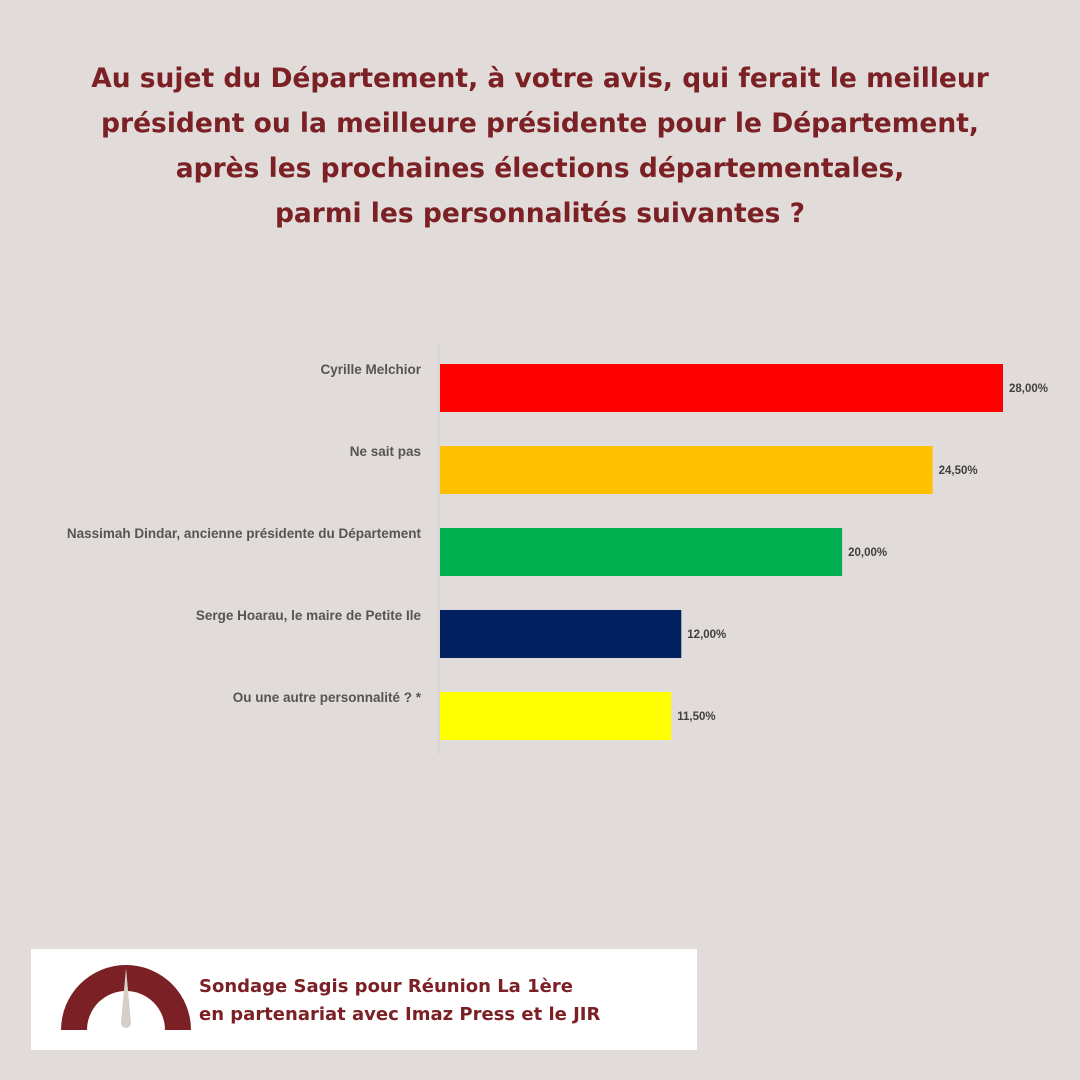 Image resolution: width=1080 pixels, height=1080 pixels. What do you see at coordinates (400, 1014) in the screenshot?
I see `footer-line-2: en partenariat avec Imaz Press et le JIR` at bounding box center [400, 1014].